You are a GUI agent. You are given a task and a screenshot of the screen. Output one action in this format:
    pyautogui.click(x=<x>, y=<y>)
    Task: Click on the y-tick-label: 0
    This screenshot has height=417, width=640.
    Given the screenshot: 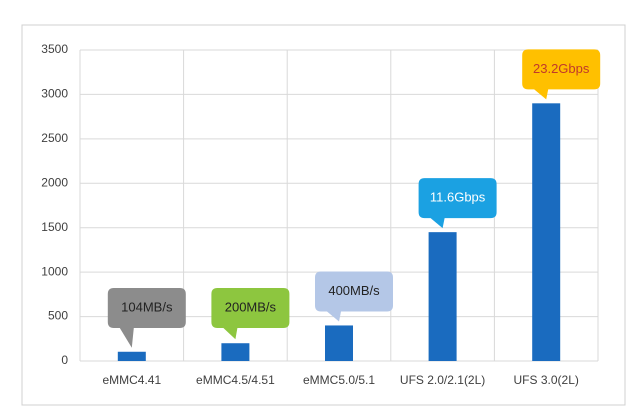 What is the action you would take?
    pyautogui.click(x=64, y=360)
    